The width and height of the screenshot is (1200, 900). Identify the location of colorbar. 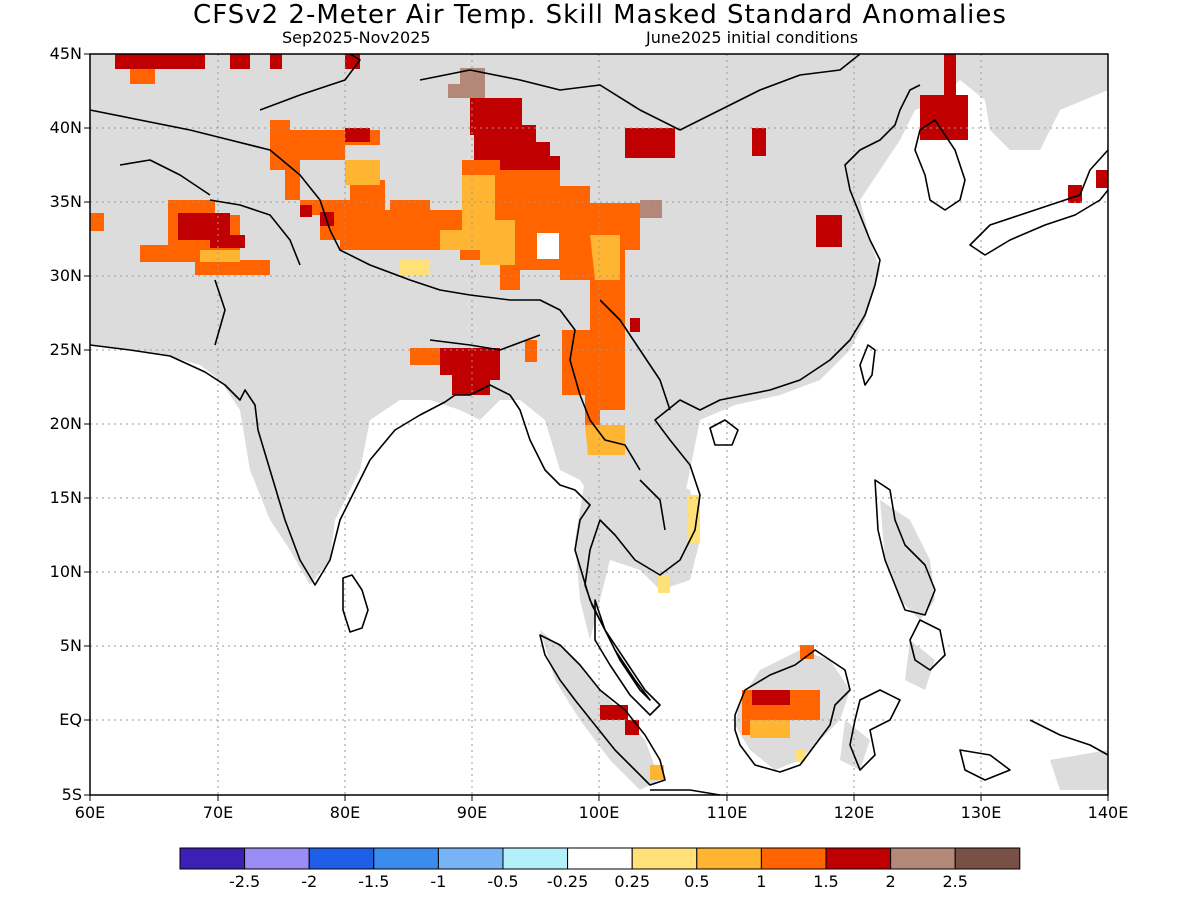
(600, 858).